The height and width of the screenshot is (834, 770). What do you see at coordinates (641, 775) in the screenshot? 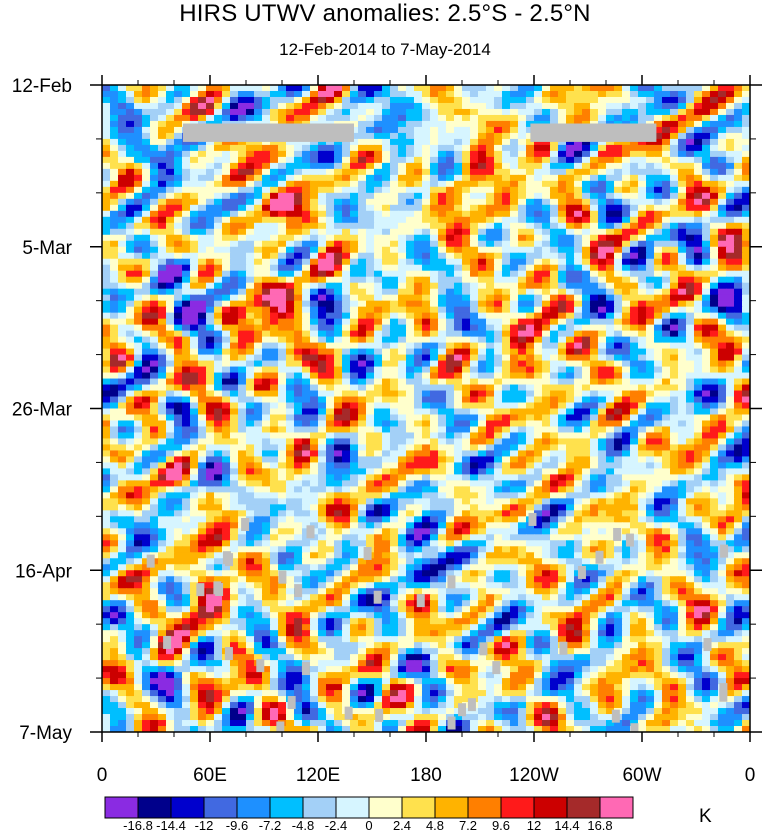
I see `x-tick-label: 60W` at bounding box center [641, 775].